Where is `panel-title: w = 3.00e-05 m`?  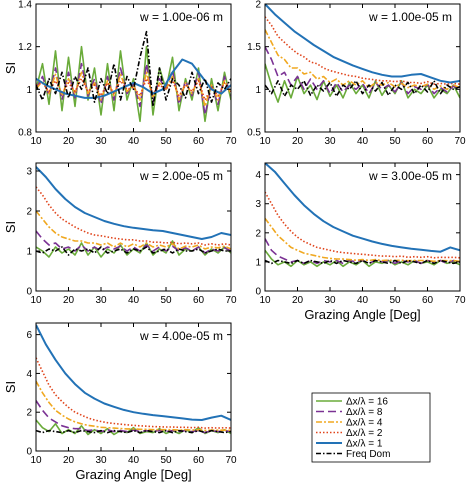 panel-title: w = 3.00e-05 m is located at coordinates (410, 176).